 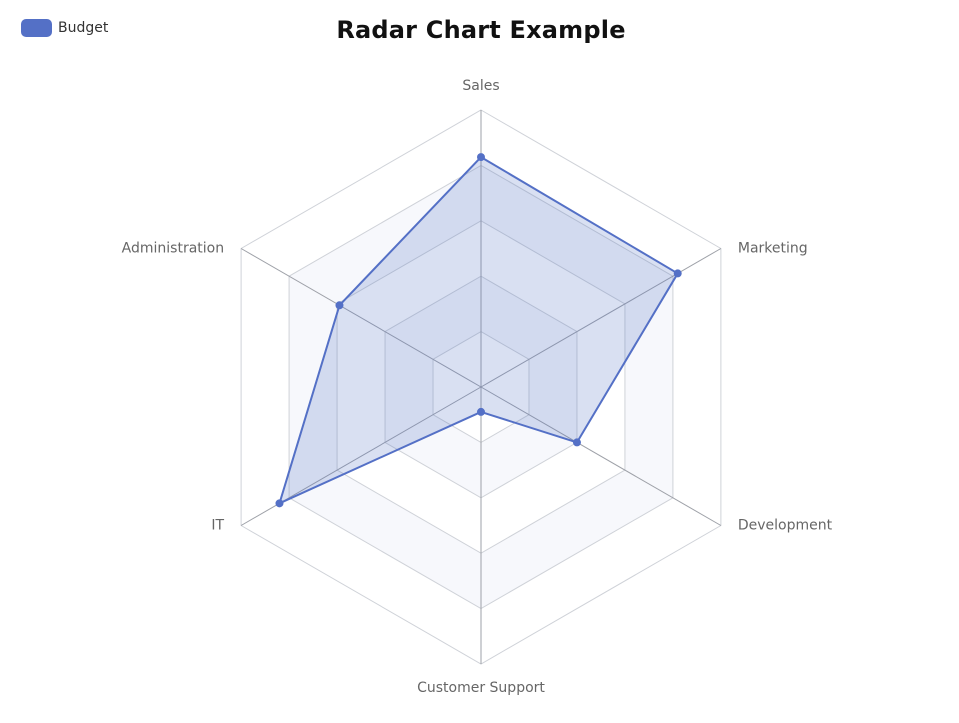 I want to click on axis-label-administration: Administration, so click(x=173, y=249).